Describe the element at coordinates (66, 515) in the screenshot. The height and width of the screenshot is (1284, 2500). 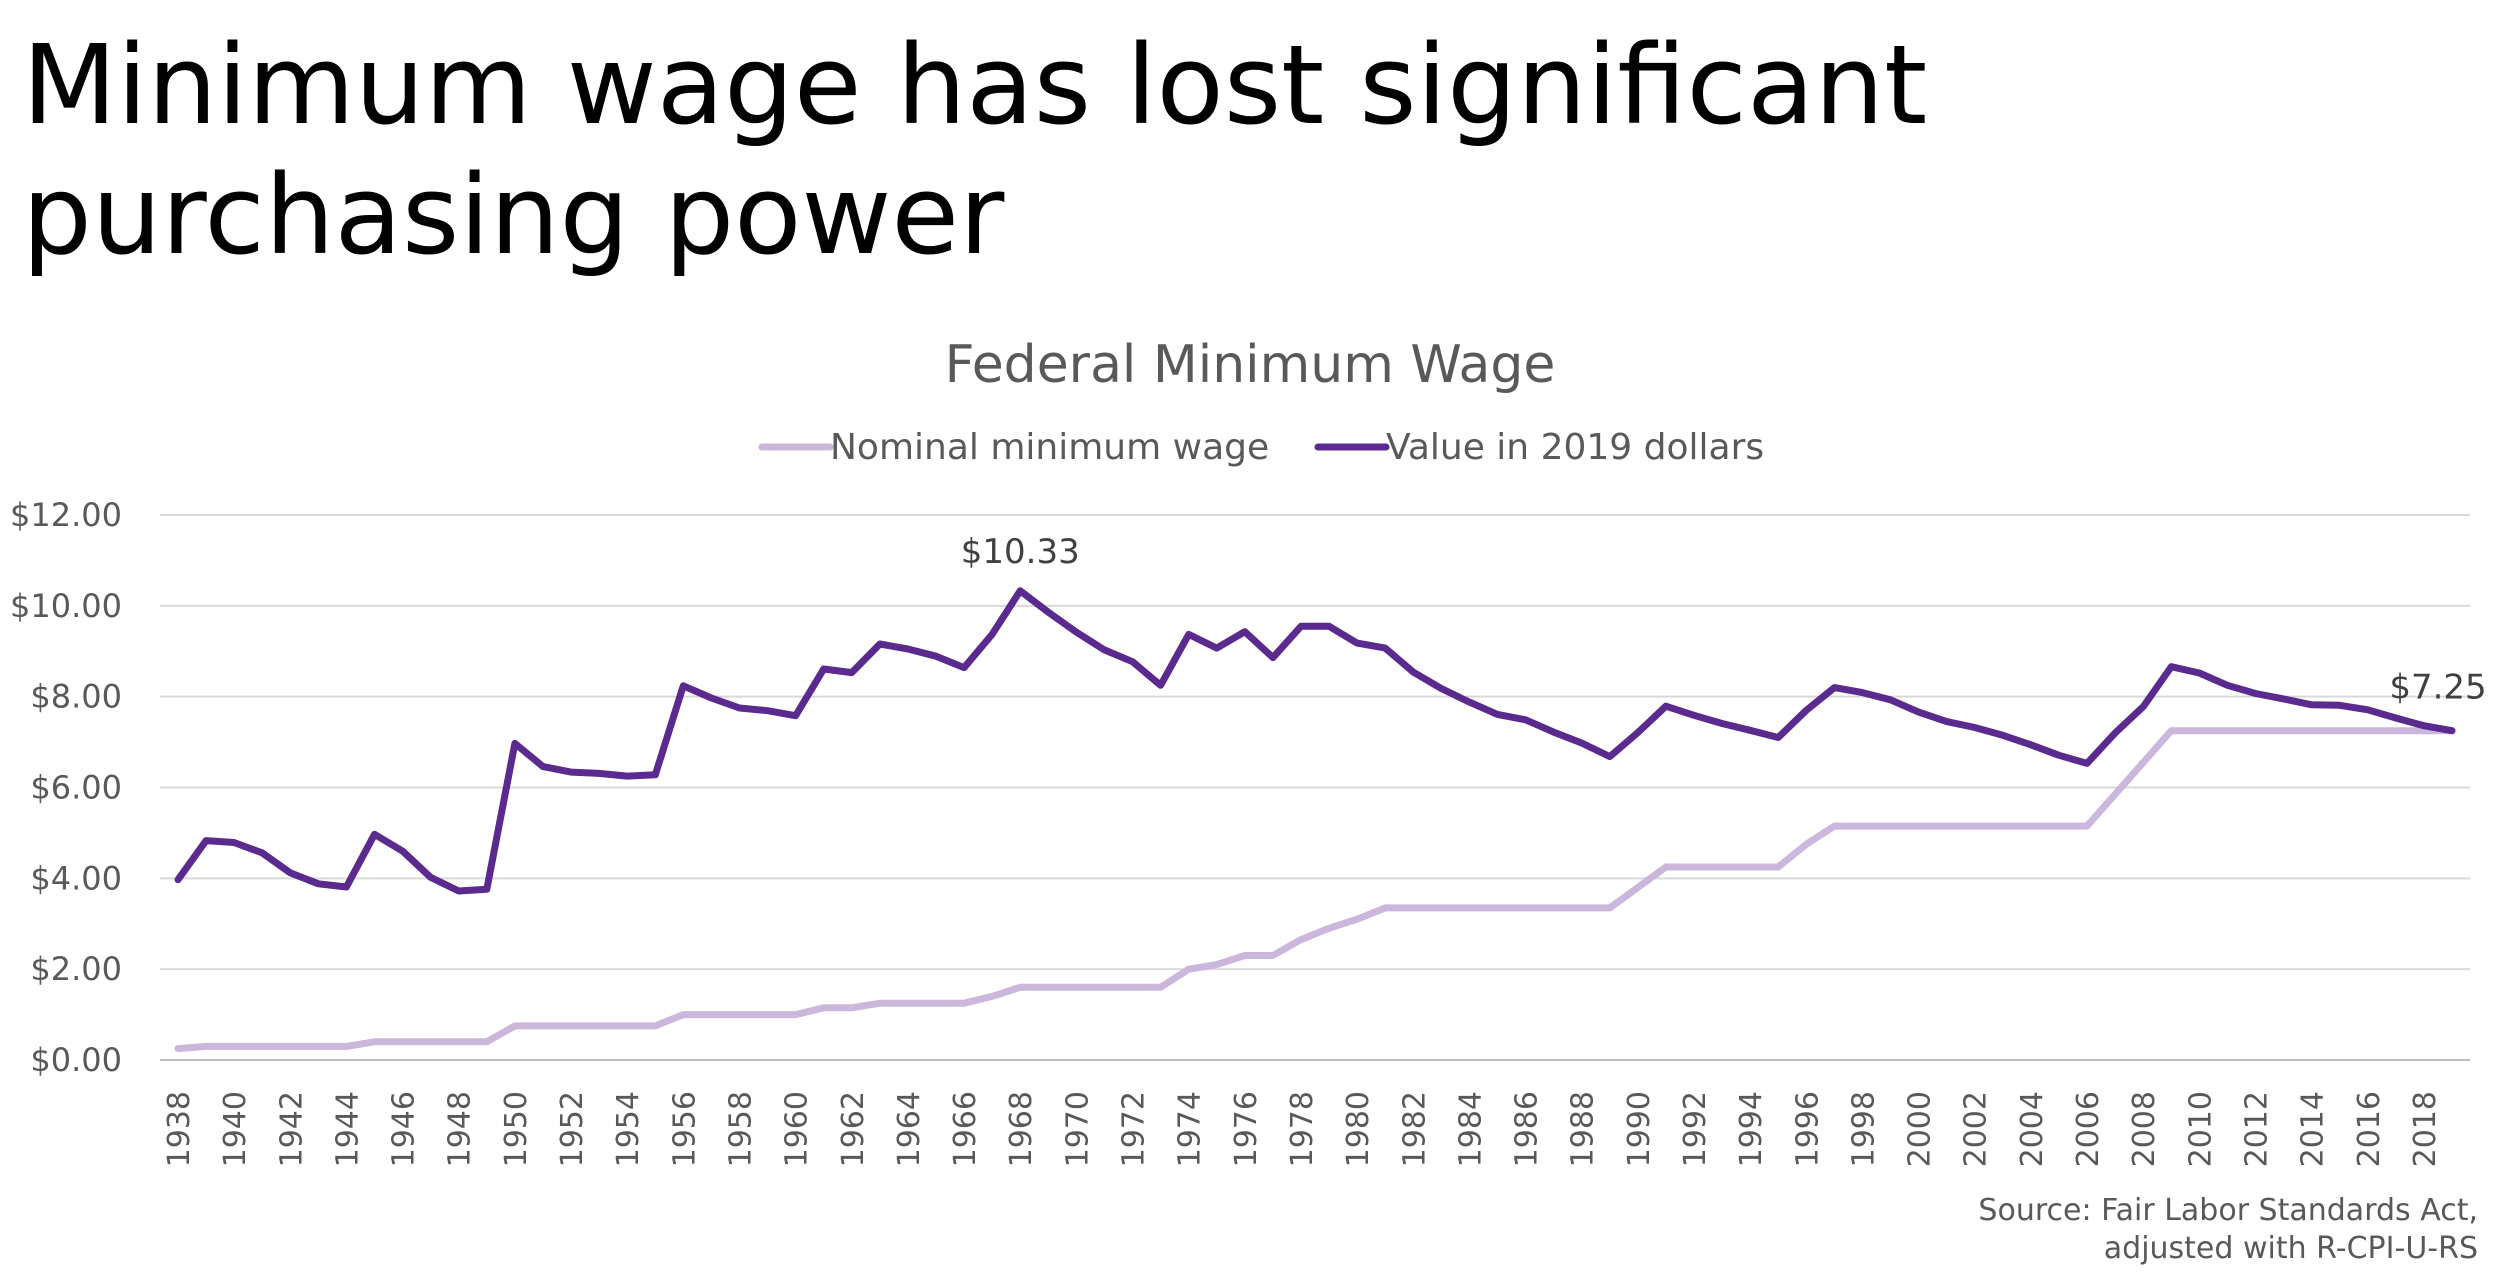
I see `y-tick-label: $12.00` at that location.